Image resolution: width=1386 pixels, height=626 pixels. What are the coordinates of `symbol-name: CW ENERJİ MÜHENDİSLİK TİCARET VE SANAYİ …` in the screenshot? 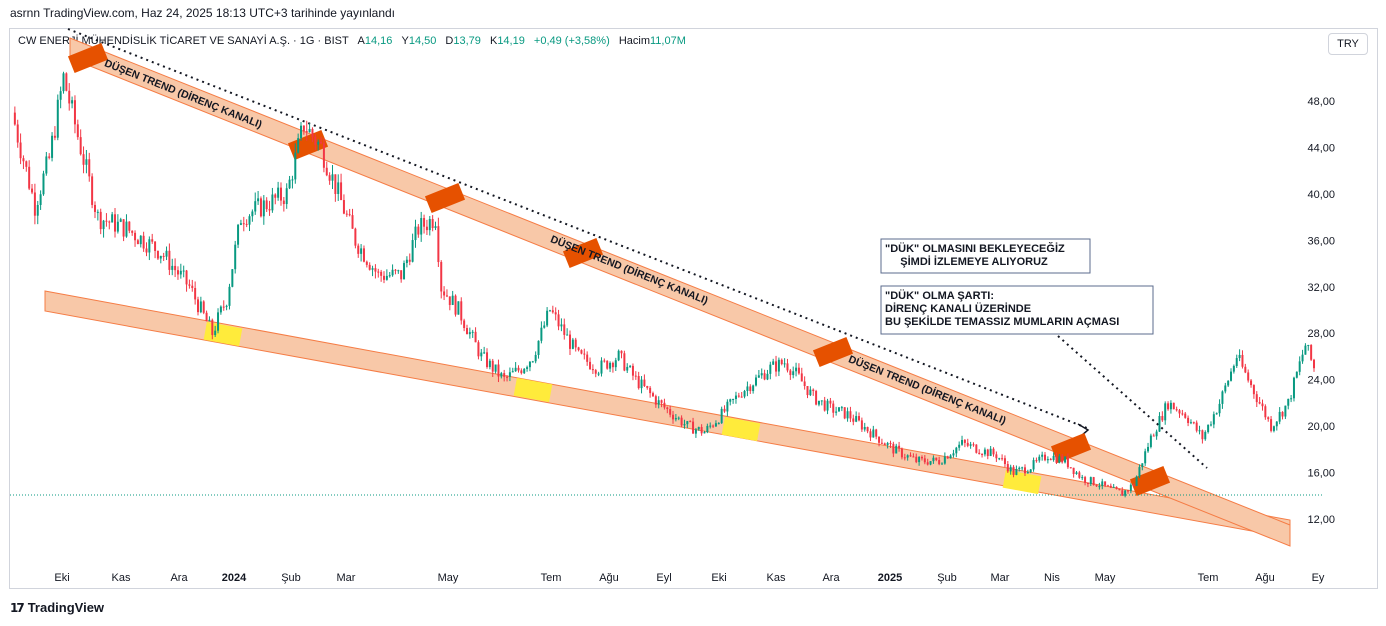 It's located at (183, 41).